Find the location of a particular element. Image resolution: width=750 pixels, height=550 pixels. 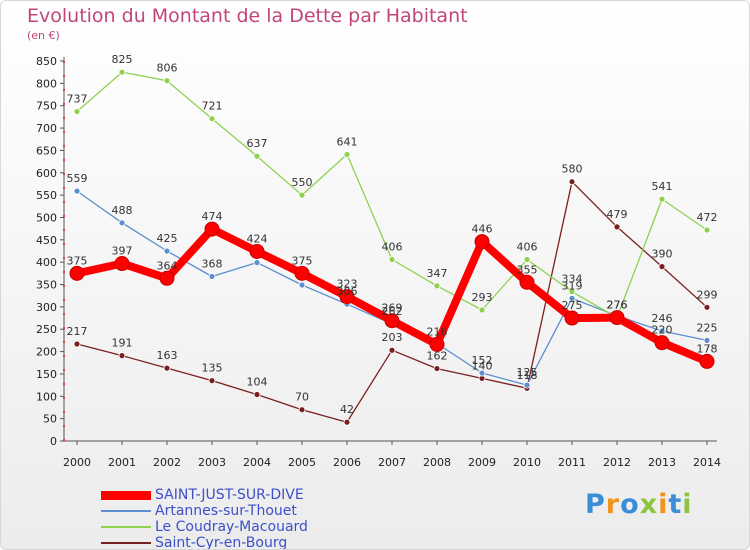

data-label: 220 is located at coordinates (662, 330).